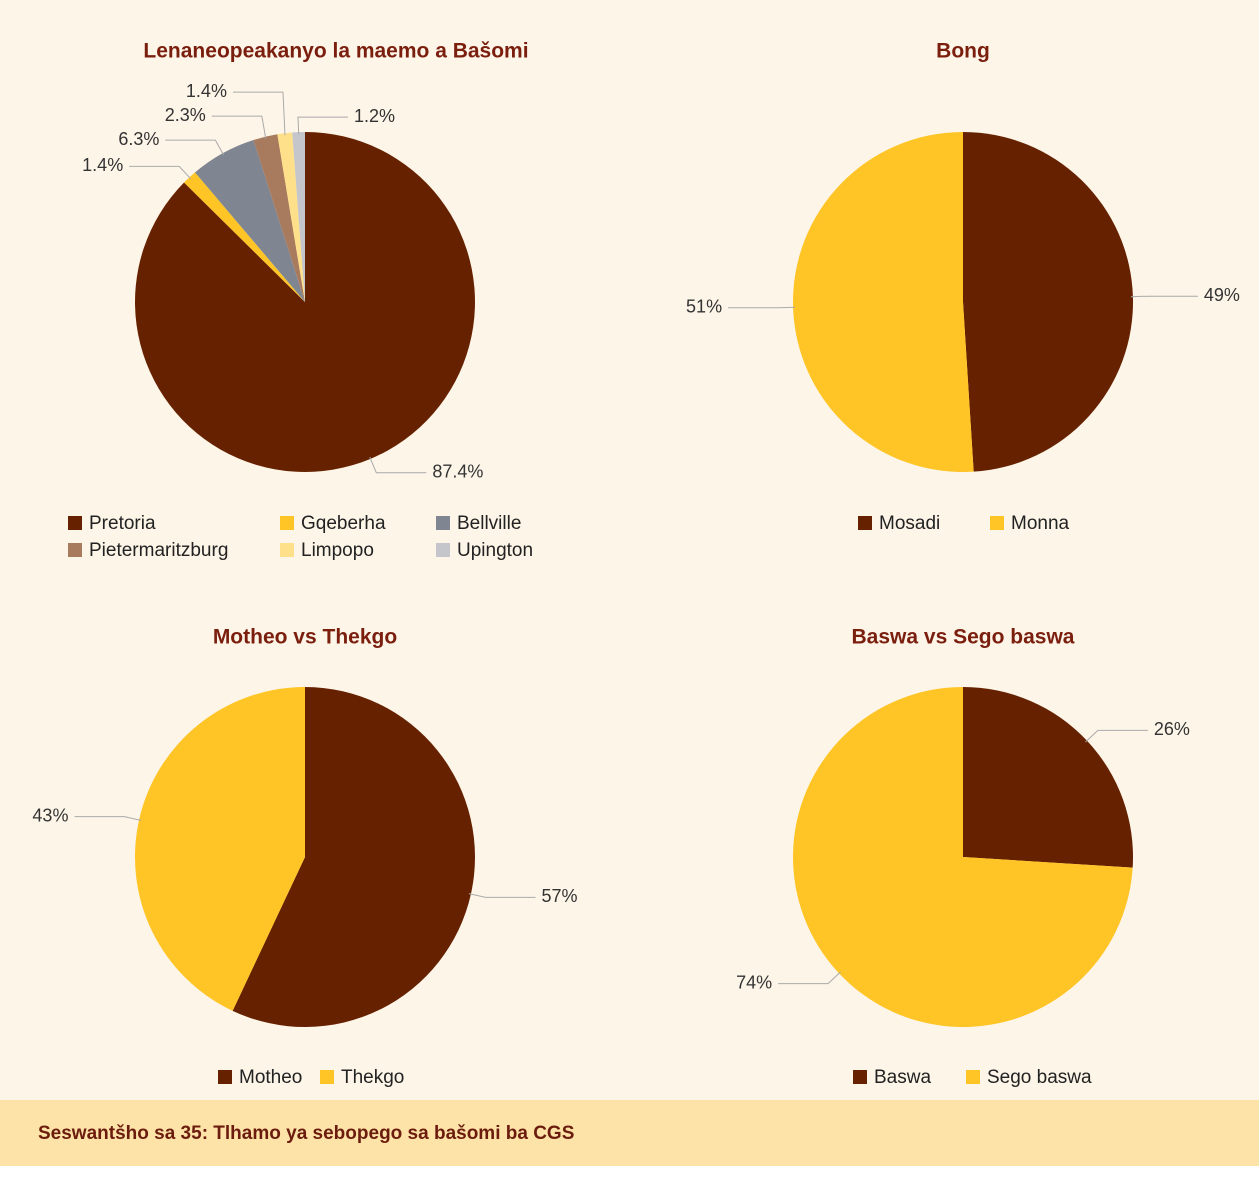  Describe the element at coordinates (343, 523) in the screenshot. I see `legend-label: Gqeberha` at that location.